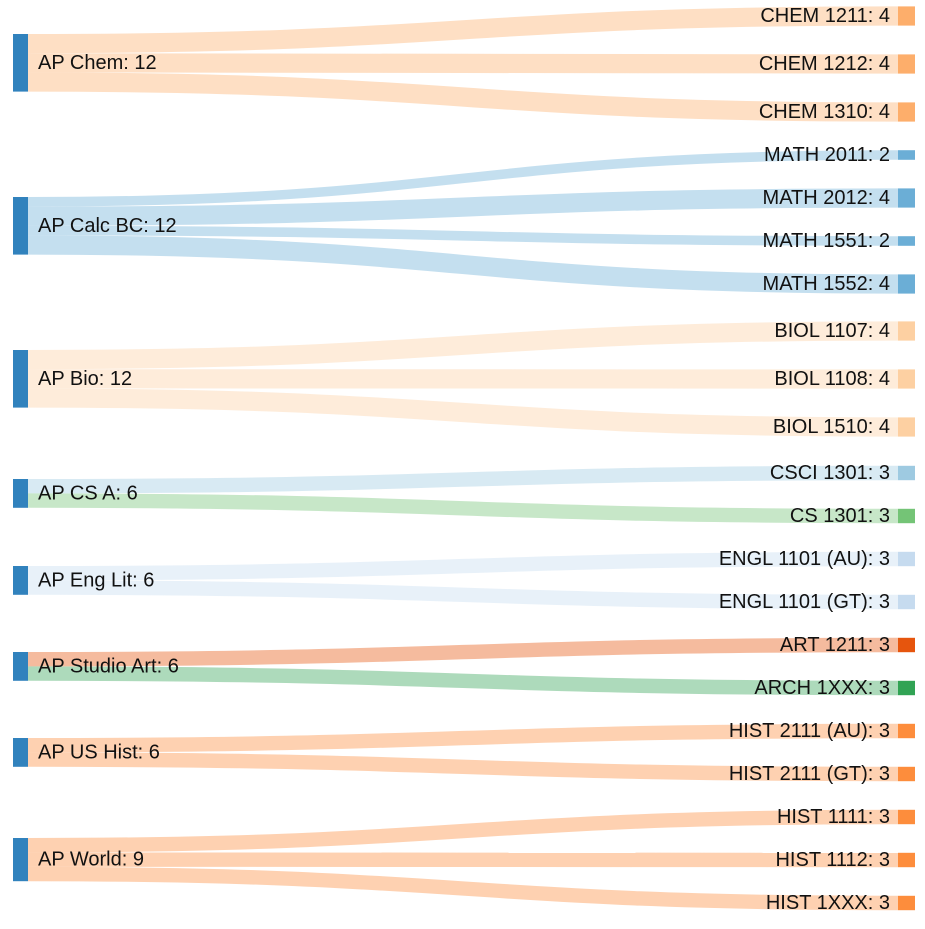 The image size is (925, 929). Describe the element at coordinates (463, 264) in the screenshot. I see `link-apcalc-math1552` at that location.